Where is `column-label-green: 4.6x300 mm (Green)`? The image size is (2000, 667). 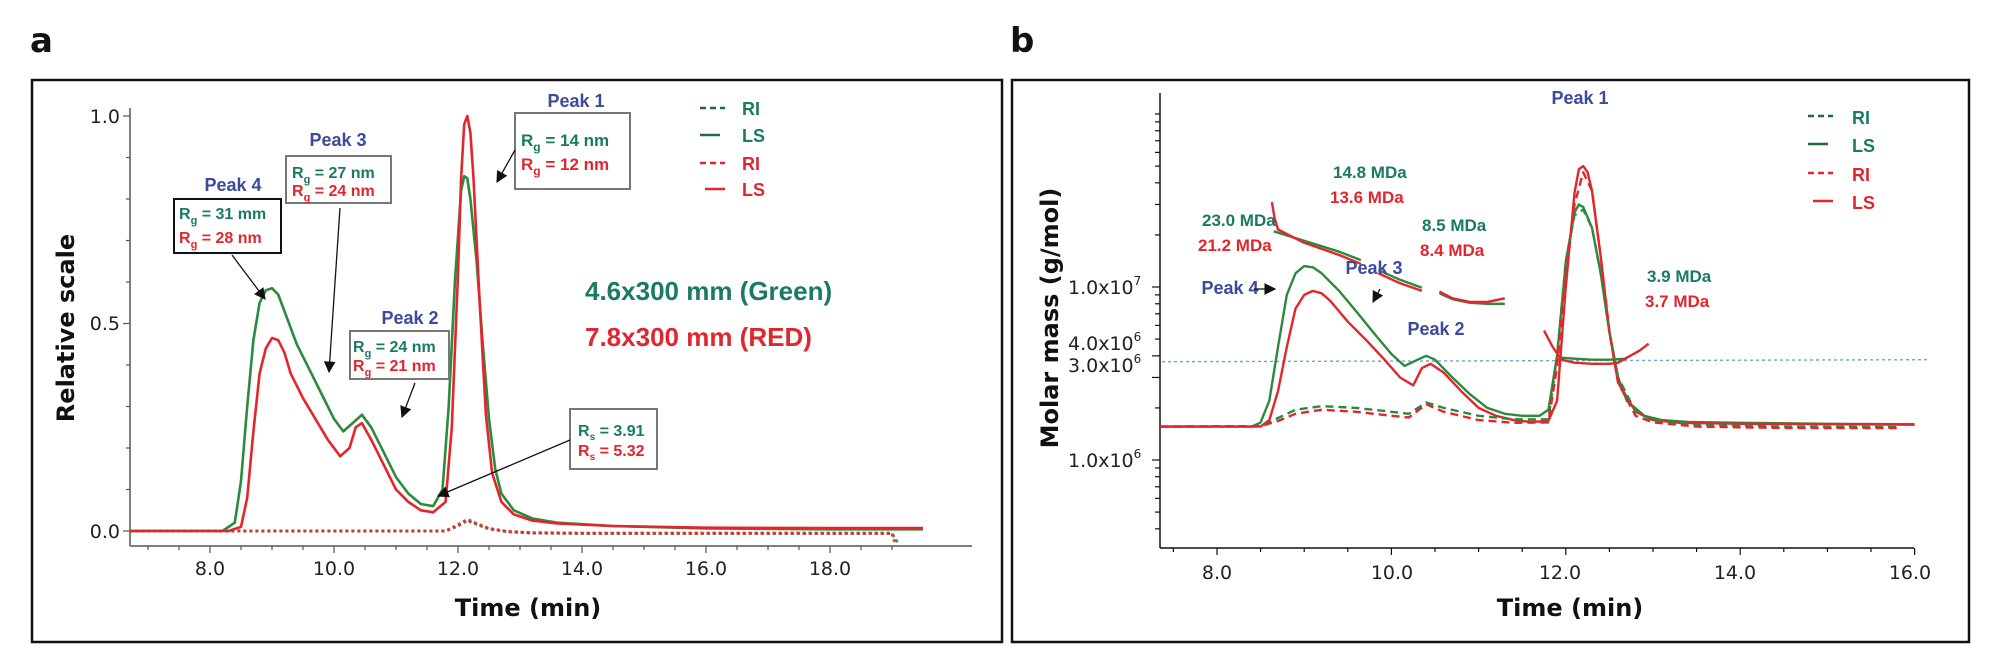
column-label-green: 4.6x300 mm (Green) is located at coordinates (708, 291).